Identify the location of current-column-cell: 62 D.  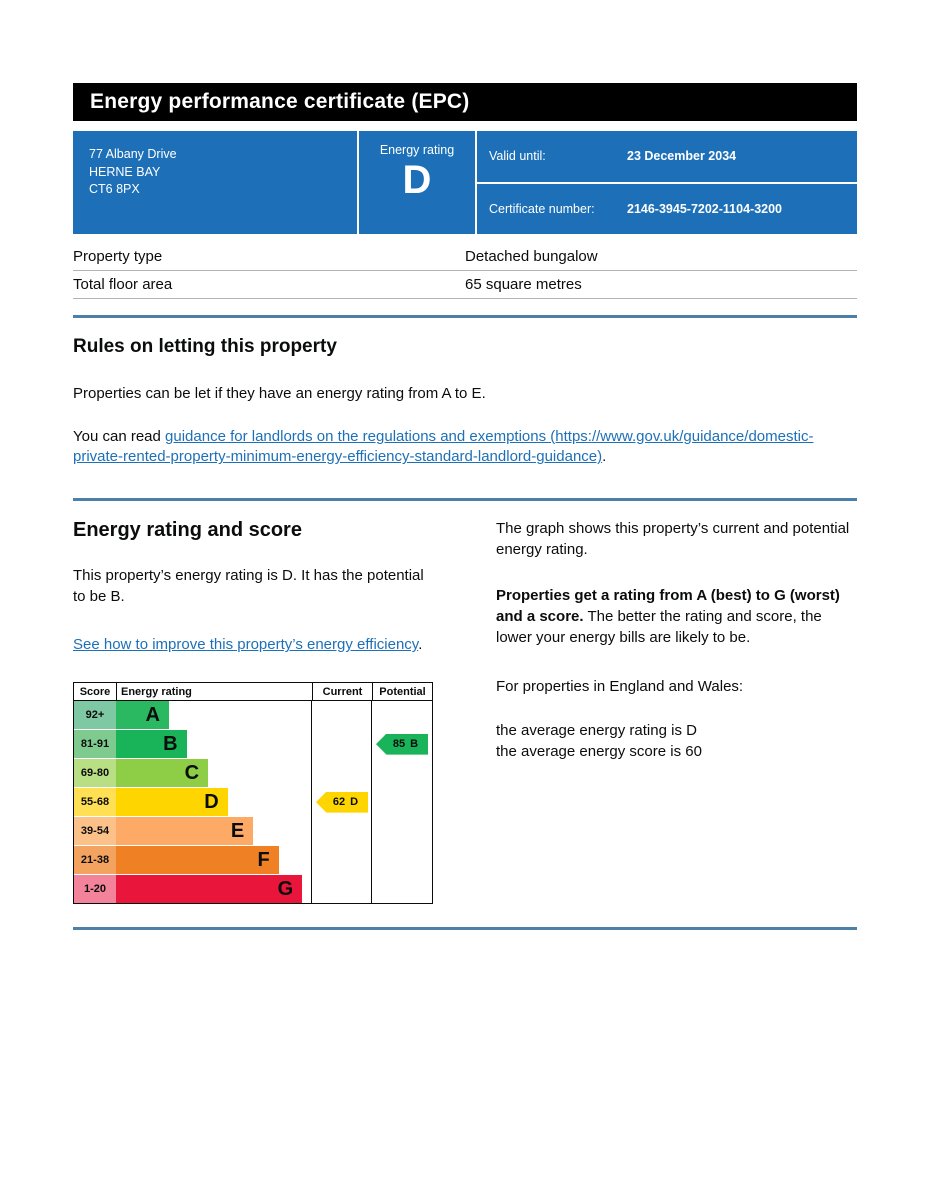
(342, 802).